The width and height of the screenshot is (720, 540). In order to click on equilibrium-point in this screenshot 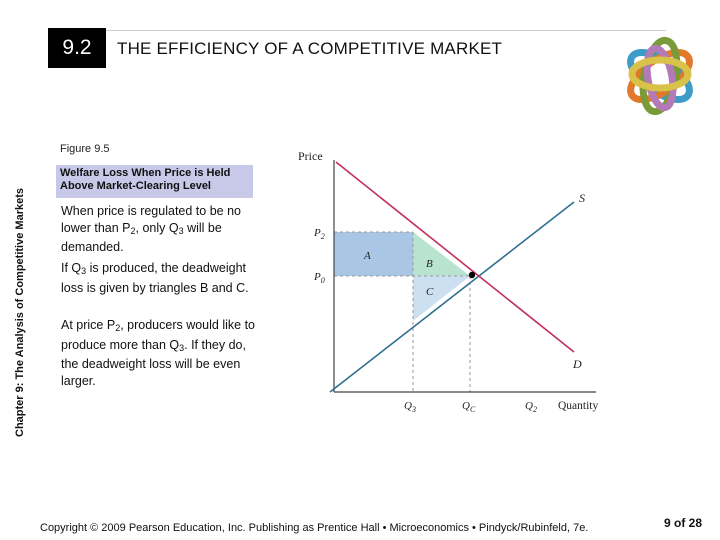, I will do `click(472, 275)`.